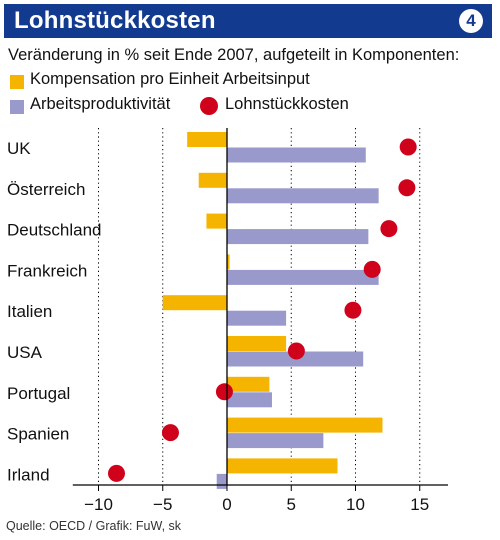  Describe the element at coordinates (19, 148) in the screenshot. I see `category-label: UK` at that location.